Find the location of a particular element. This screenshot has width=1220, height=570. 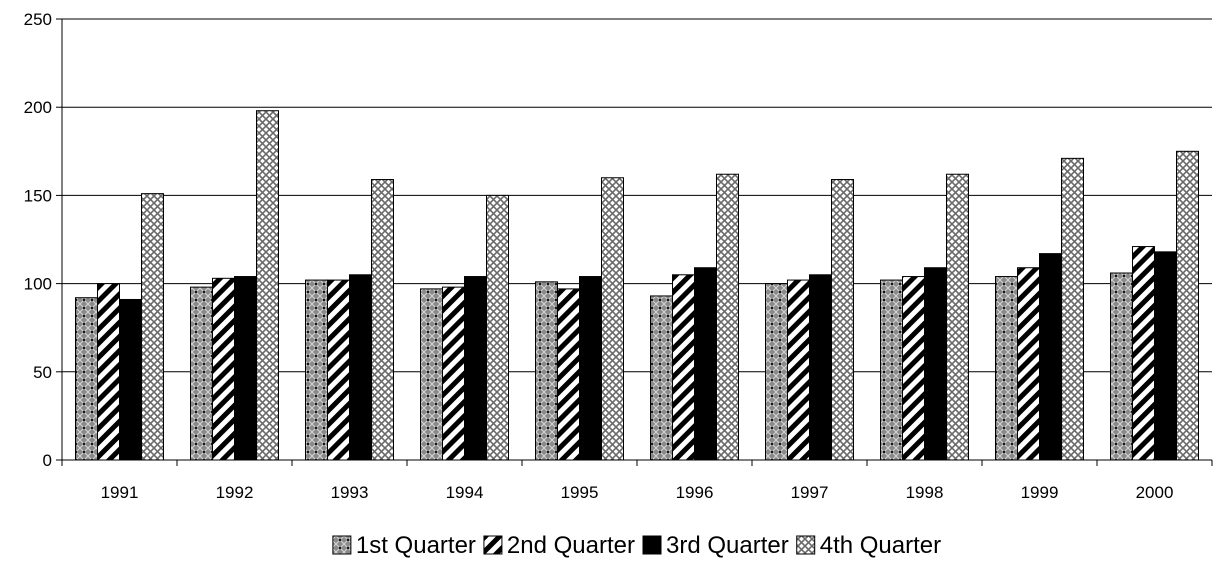

bar-4th-quarter-2000 is located at coordinates (1187, 305).